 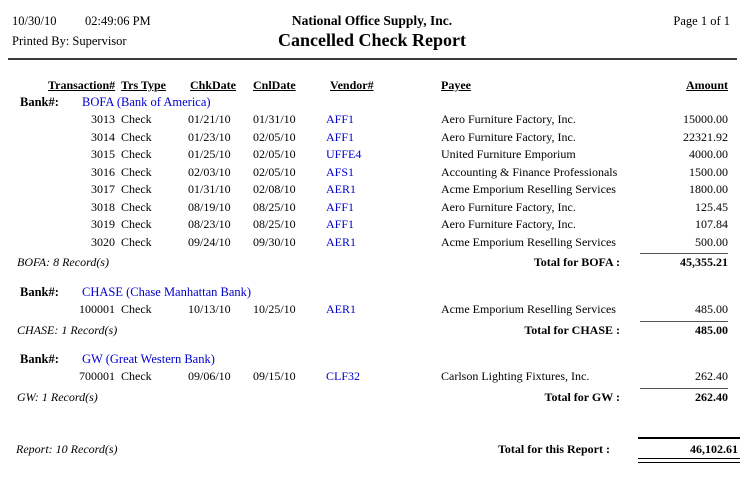 I want to click on company-name: National Office Supply, Inc., so click(x=372, y=20).